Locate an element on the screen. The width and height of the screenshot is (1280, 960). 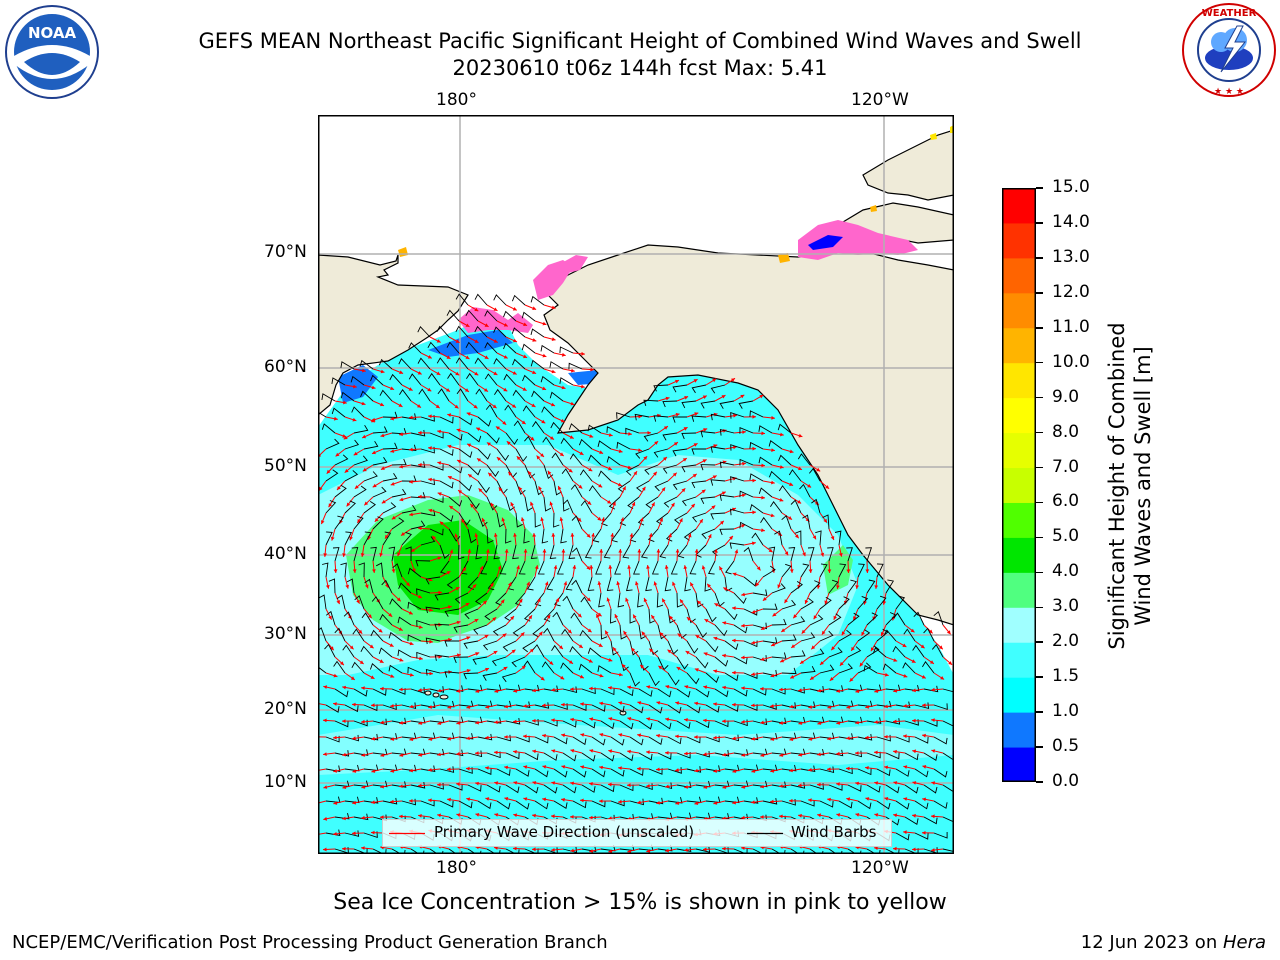
colorbar-segment is located at coordinates (1019, 240).